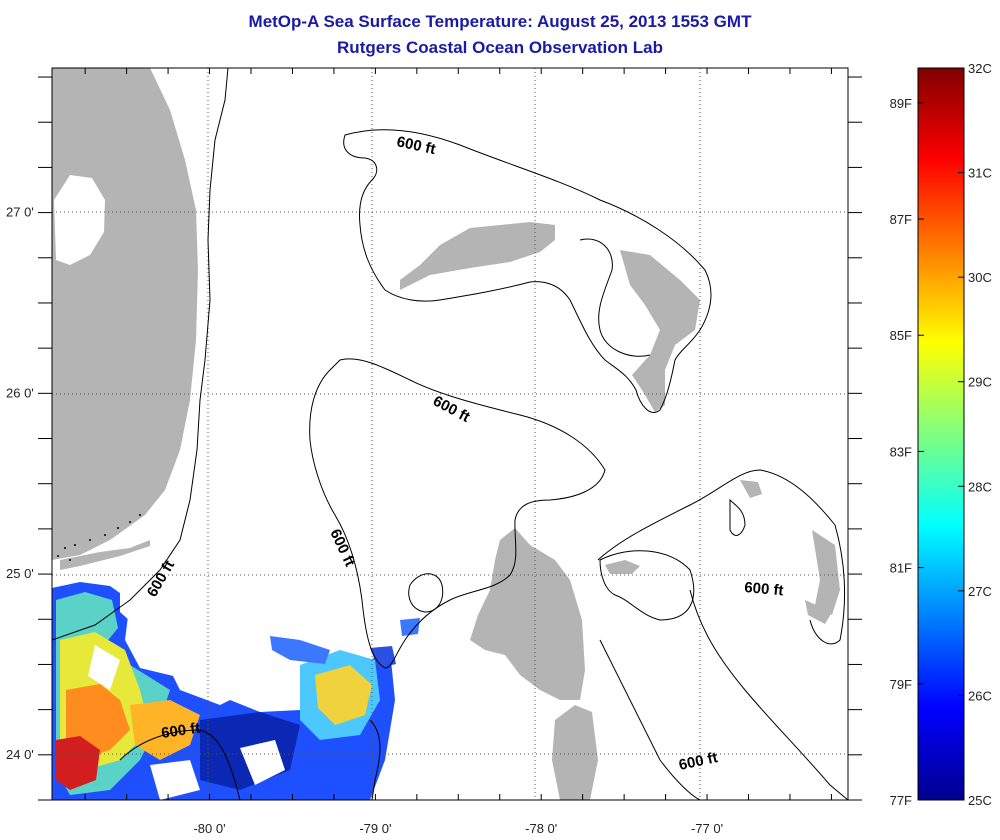 The height and width of the screenshot is (840, 1000). What do you see at coordinates (375, 828) in the screenshot?
I see `longitude-label: -79 0'` at bounding box center [375, 828].